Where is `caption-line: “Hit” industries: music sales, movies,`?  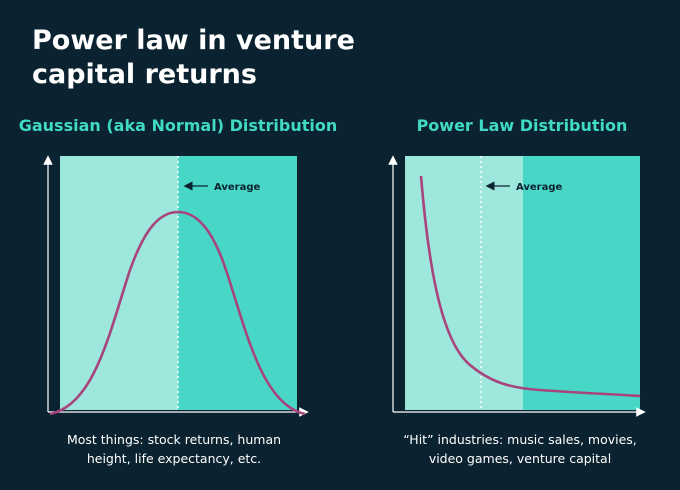 caption-line: “Hit” industries: music sales, movies, is located at coordinates (520, 439).